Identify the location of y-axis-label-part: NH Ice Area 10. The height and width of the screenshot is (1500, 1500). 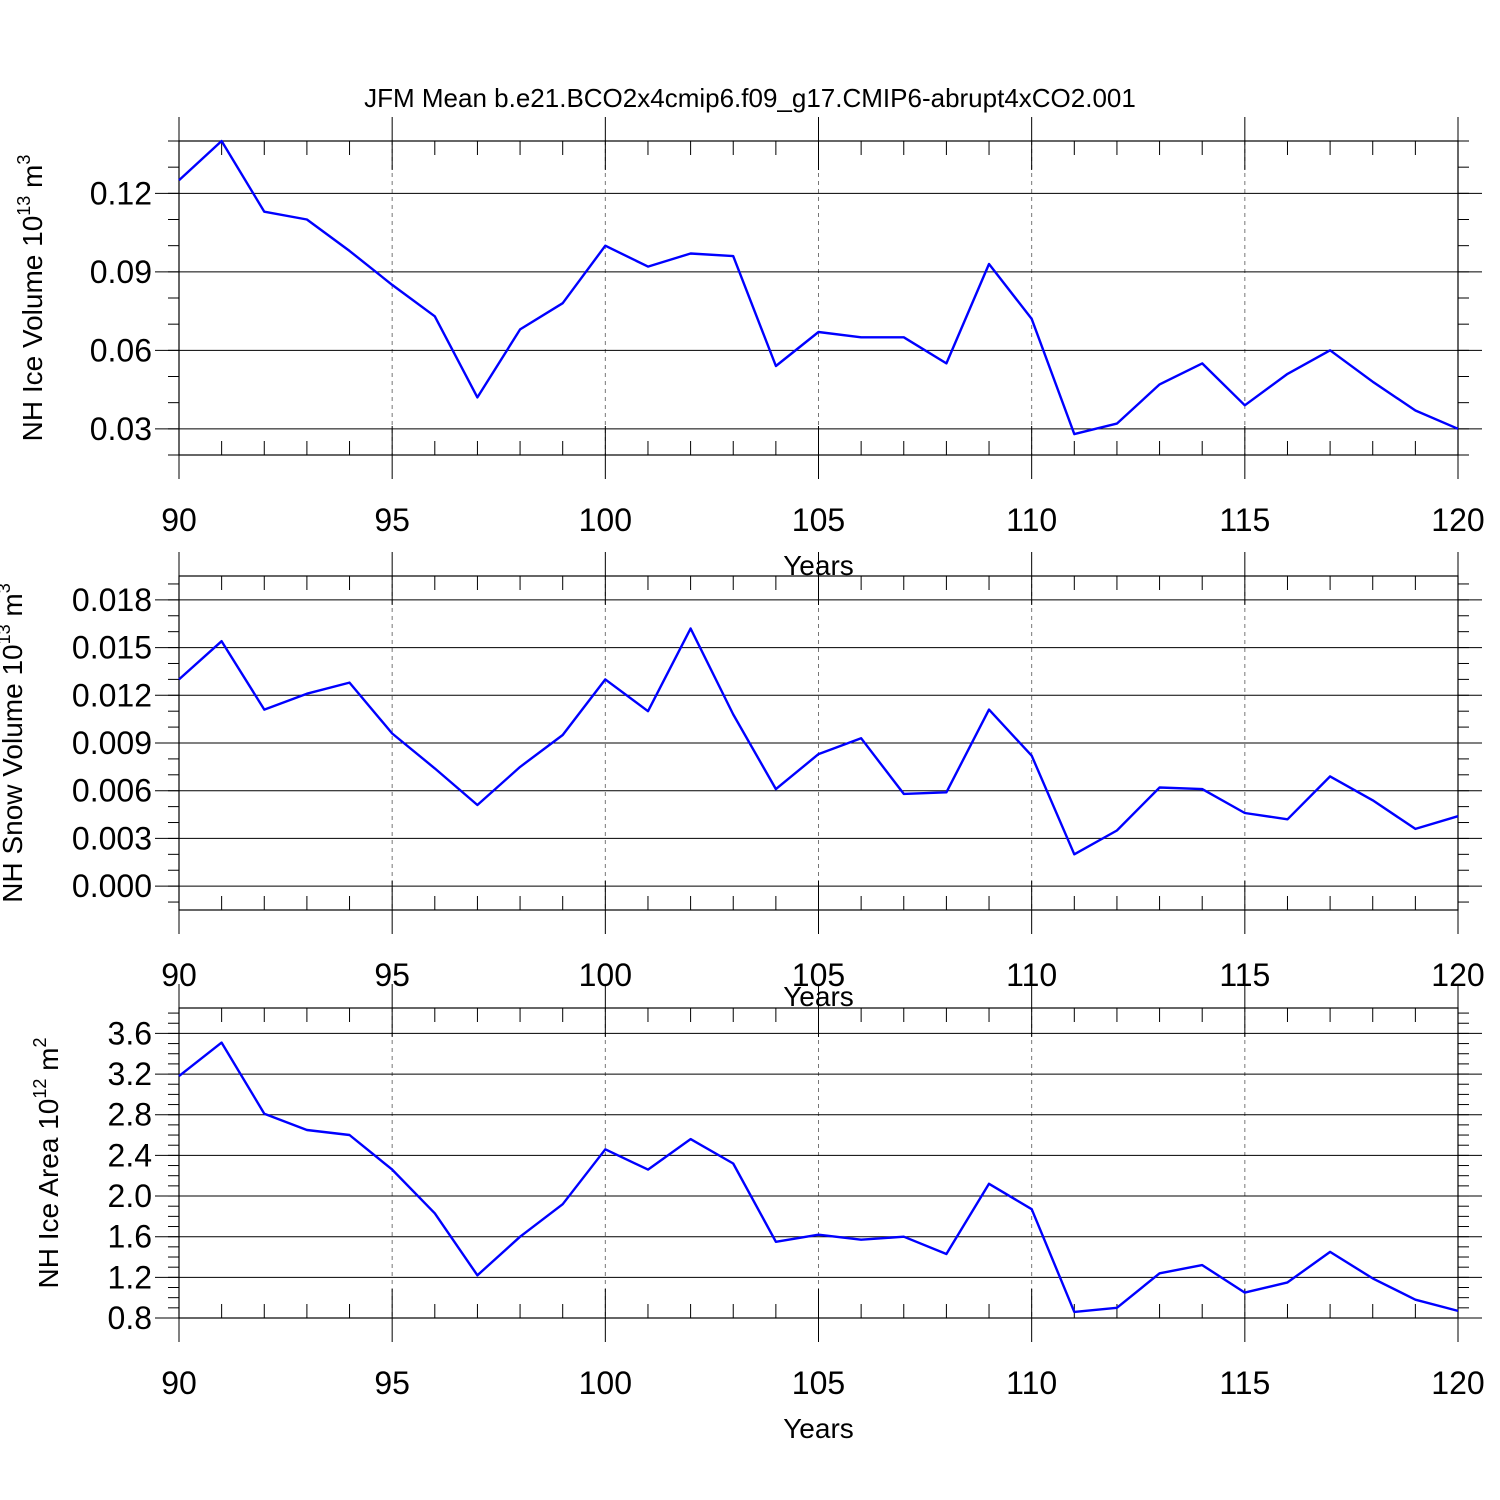
(48, 1194).